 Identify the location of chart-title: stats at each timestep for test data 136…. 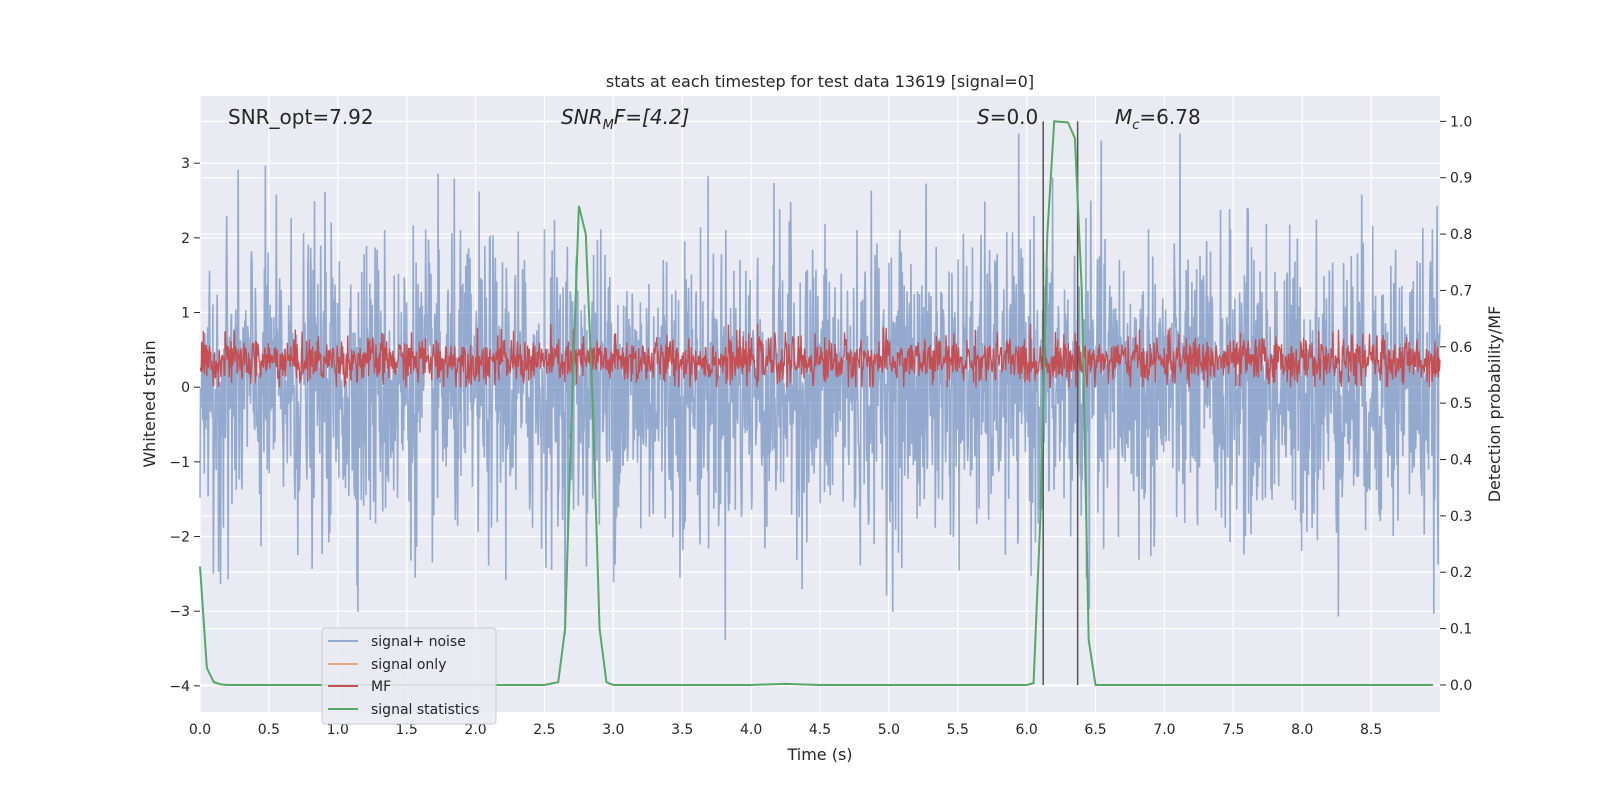
(820, 81).